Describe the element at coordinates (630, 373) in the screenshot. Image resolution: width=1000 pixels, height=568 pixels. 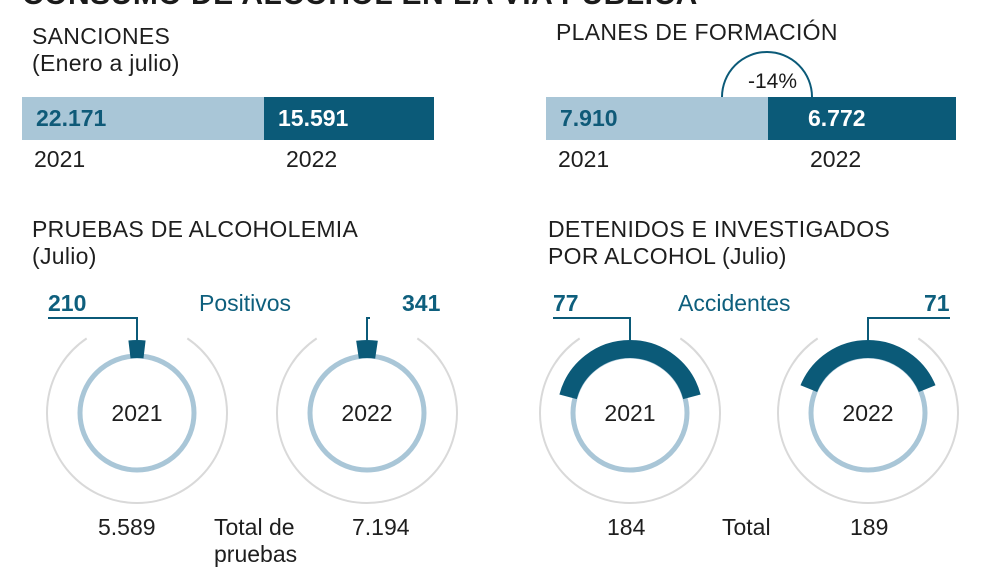
I see `detenidos-share-segment-2021` at that location.